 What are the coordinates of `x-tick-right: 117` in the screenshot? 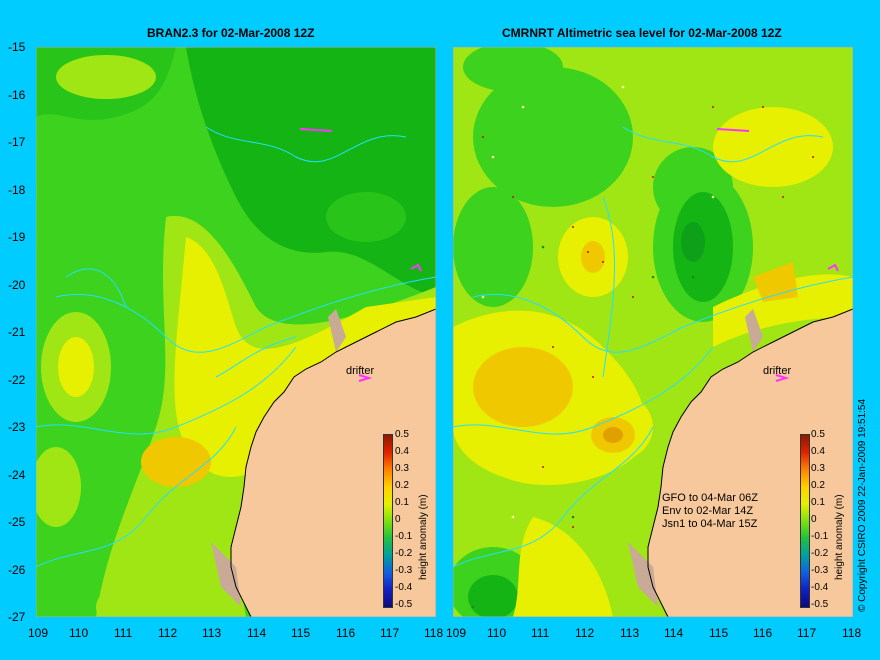 It's located at (807, 633).